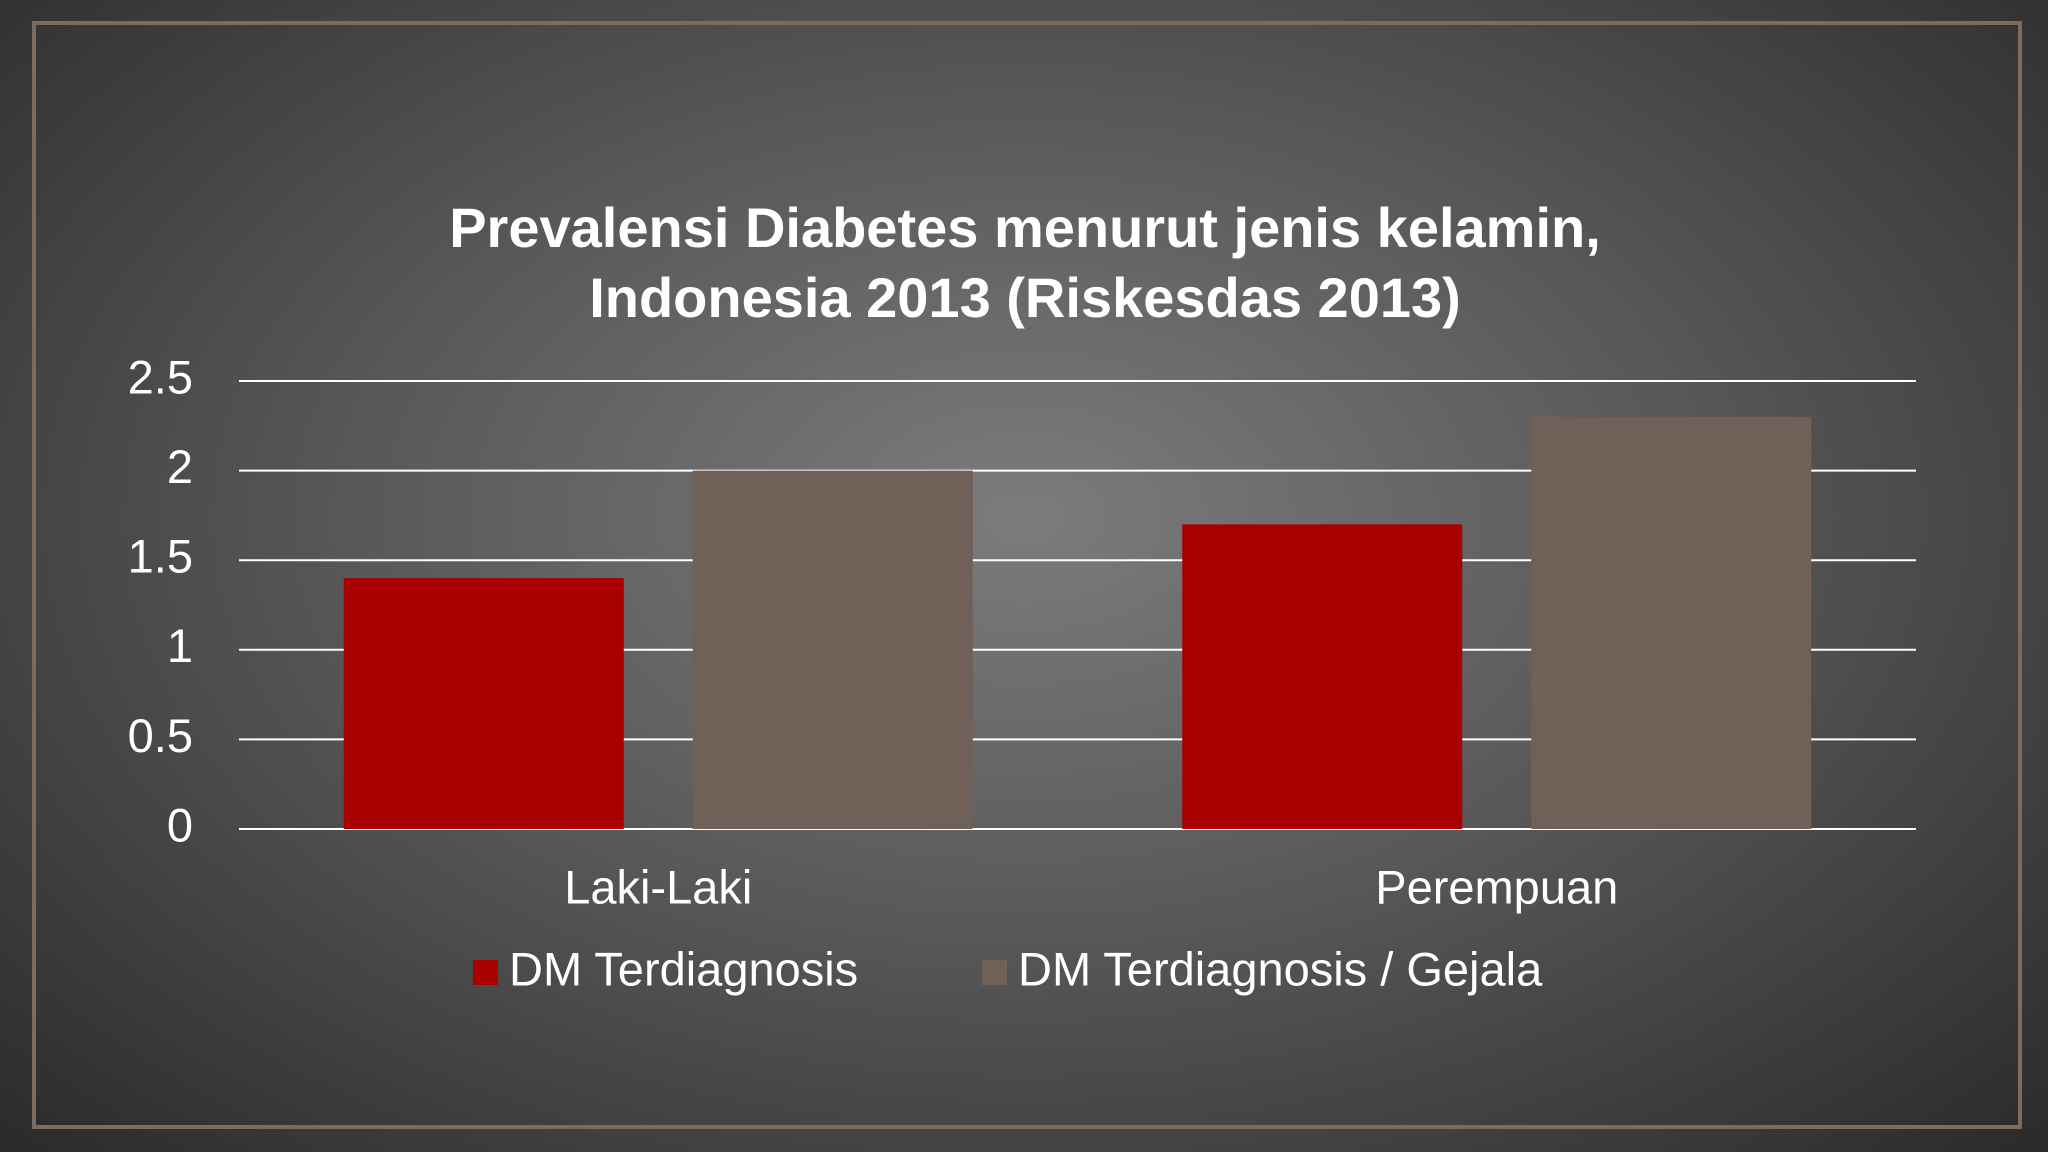 This screenshot has height=1152, width=2048. Describe the element at coordinates (160, 735) in the screenshot. I see `y-tick-label: 0.5` at that location.